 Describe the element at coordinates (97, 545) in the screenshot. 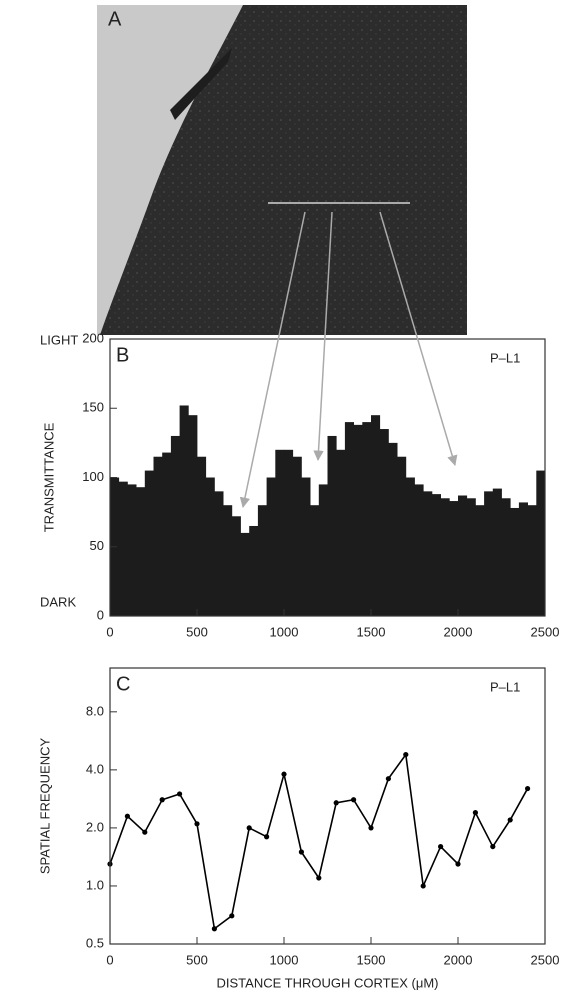

I see `y-tick-label: 50` at that location.